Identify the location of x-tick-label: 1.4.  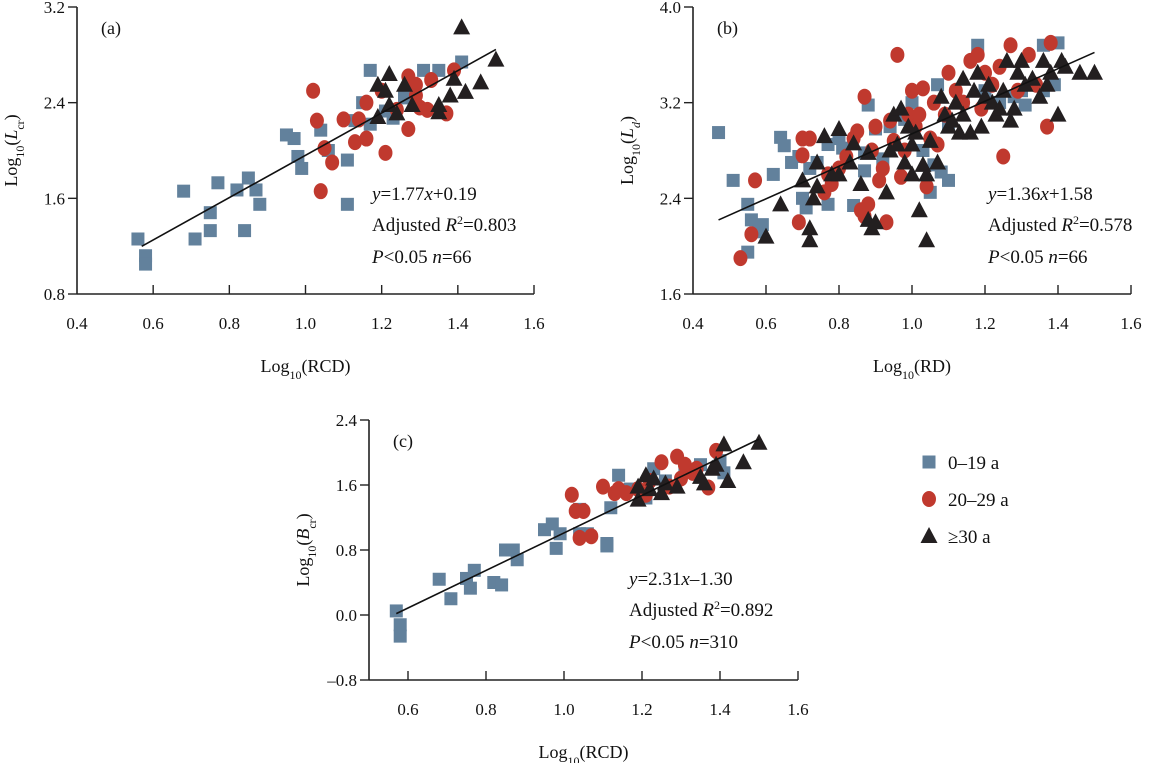
(1058, 323).